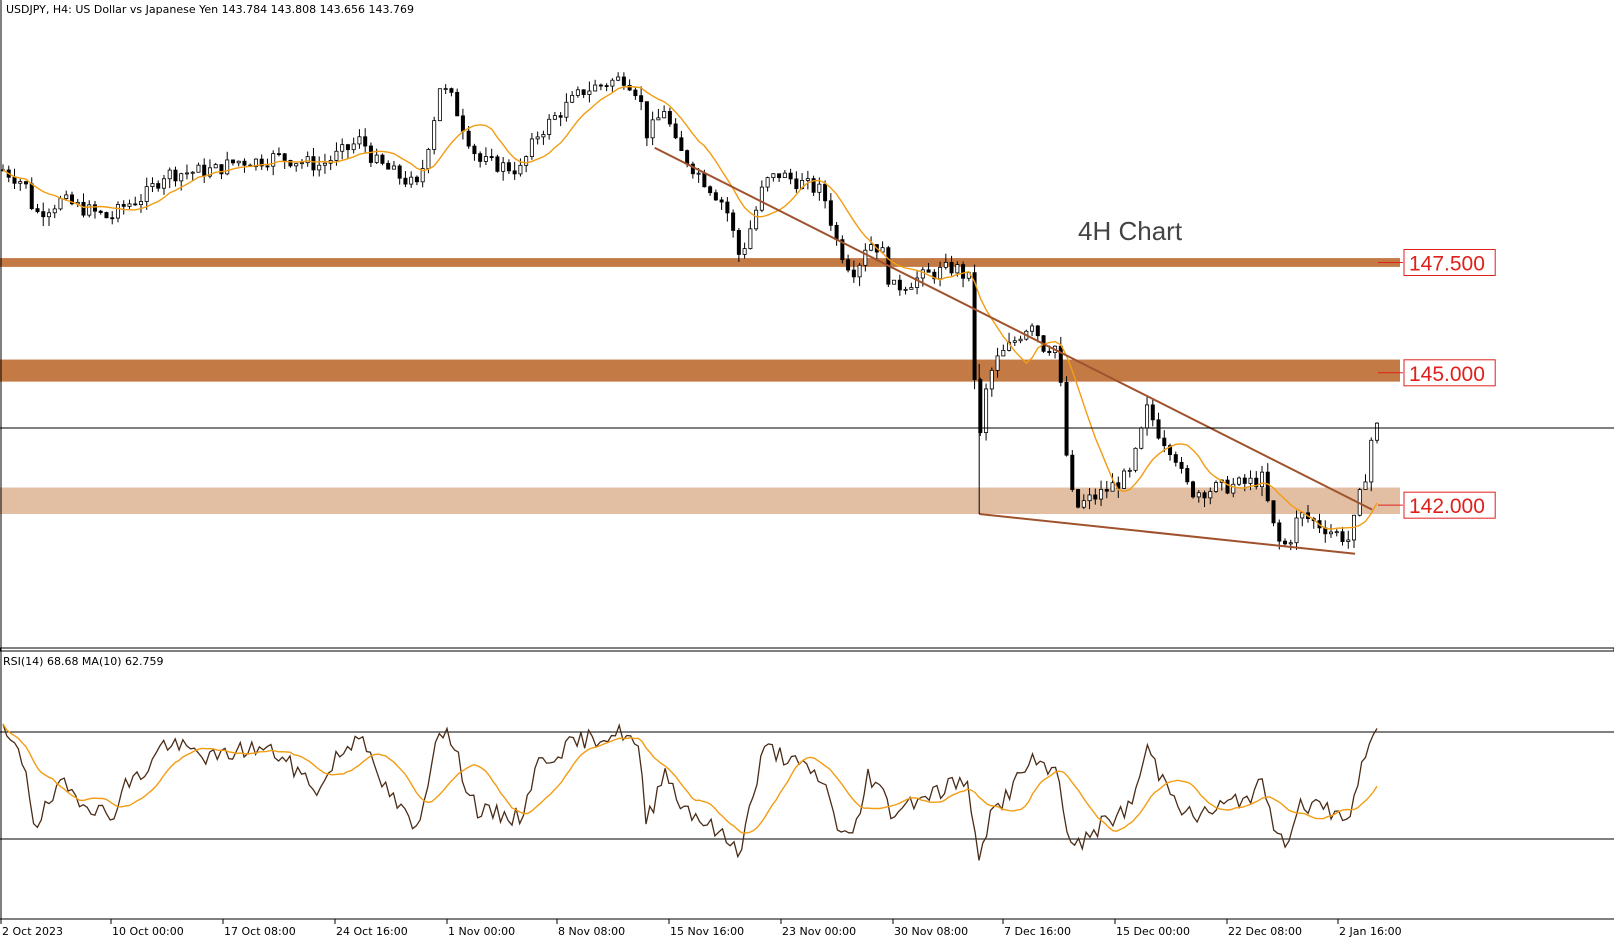 The image size is (1614, 942). Describe the element at coordinates (148, 931) in the screenshot. I see `time-tick-label: 10 Oct 00:00` at that location.